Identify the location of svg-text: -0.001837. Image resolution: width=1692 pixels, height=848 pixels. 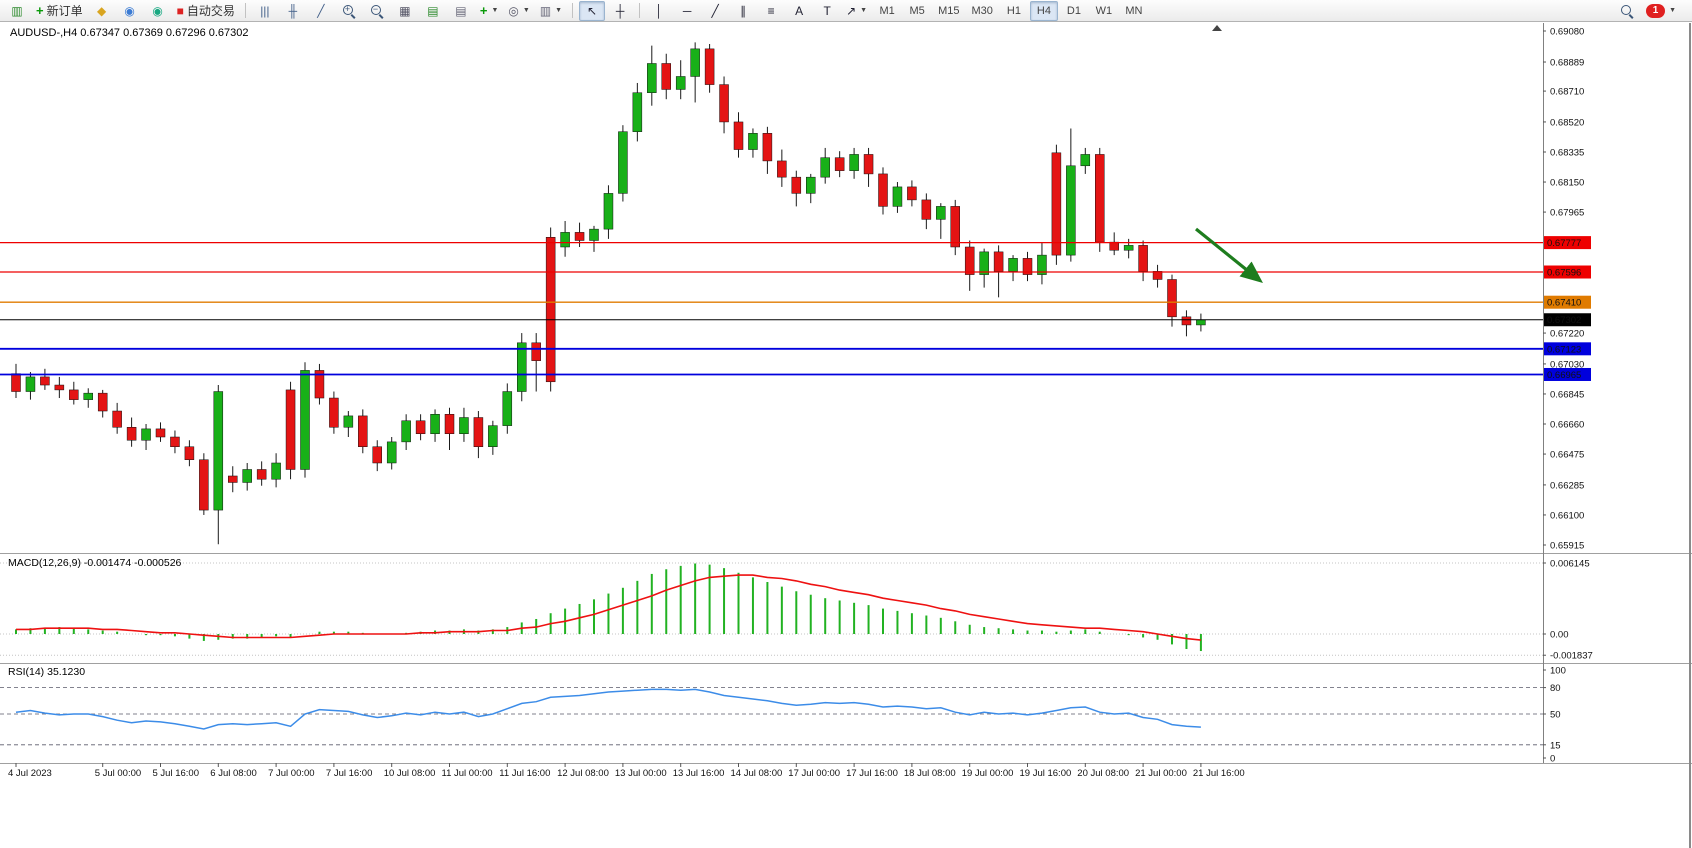
(1571, 656).